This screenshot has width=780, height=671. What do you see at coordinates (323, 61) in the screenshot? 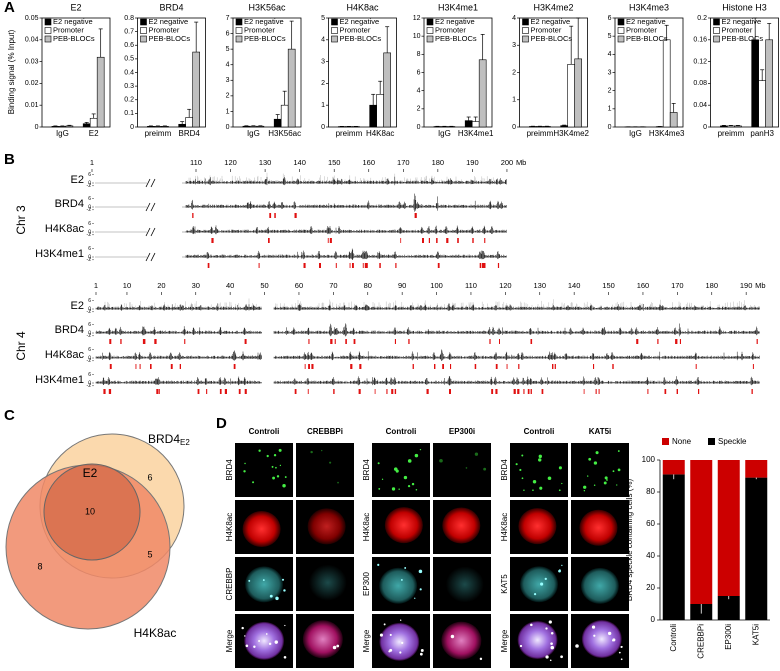
I see `y-tick-label: 3` at bounding box center [323, 61].